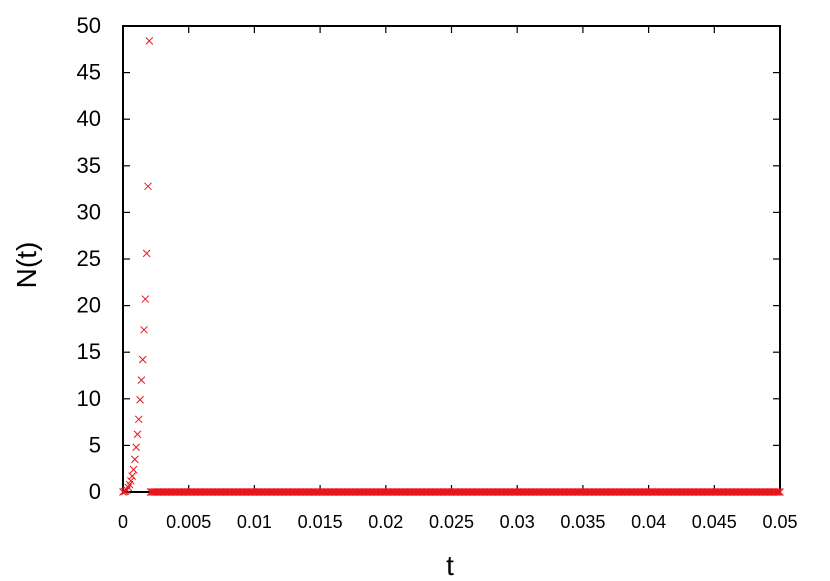  I want to click on y-tick-label: 25, so click(89, 258).